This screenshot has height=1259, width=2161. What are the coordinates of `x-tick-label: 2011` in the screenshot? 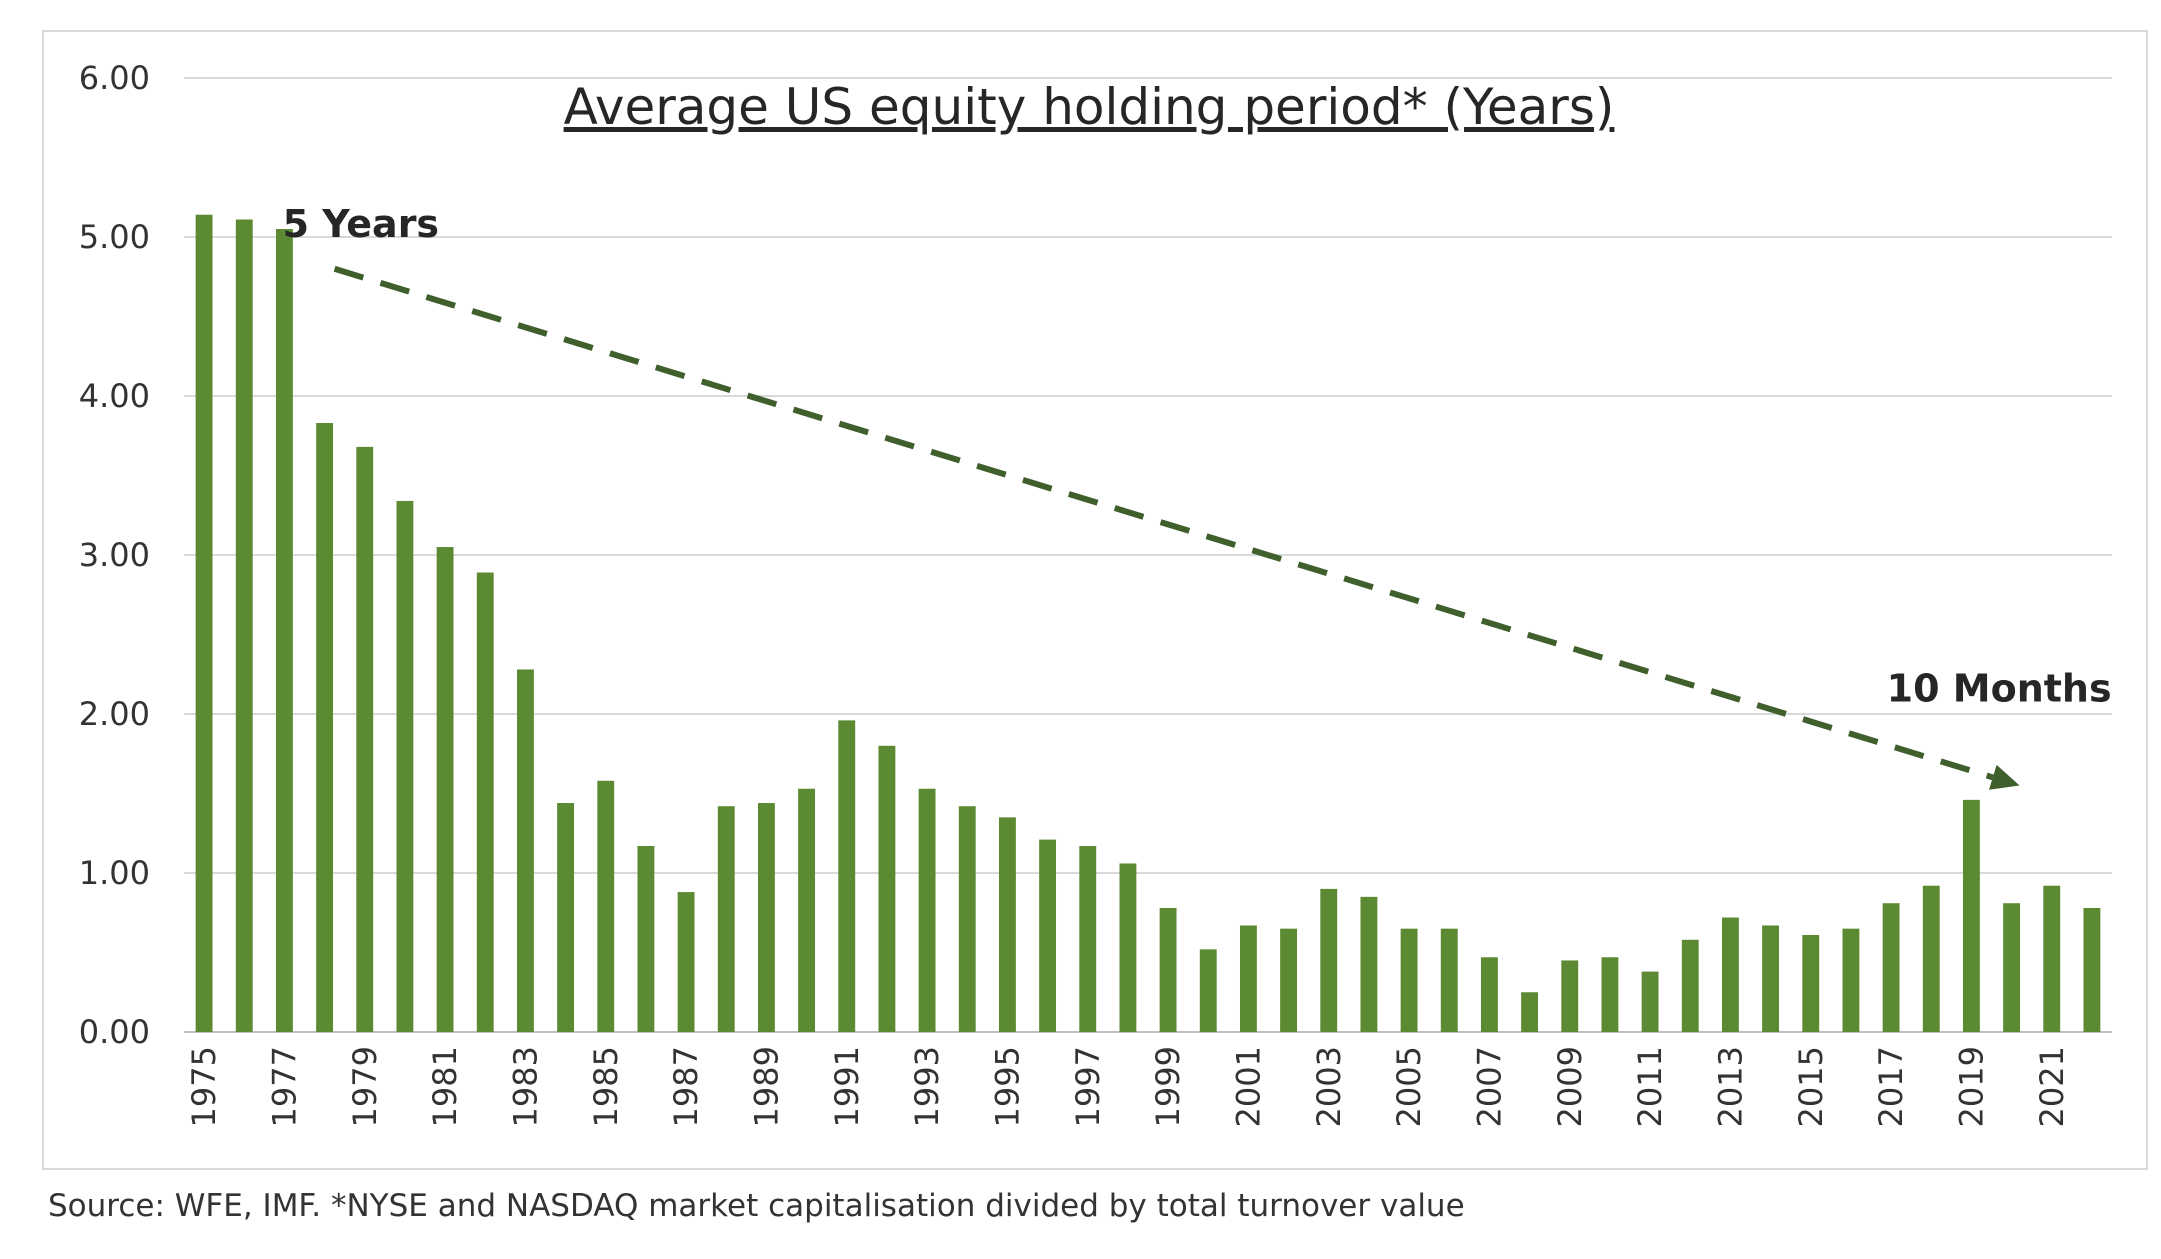 It's located at (1650, 1086).